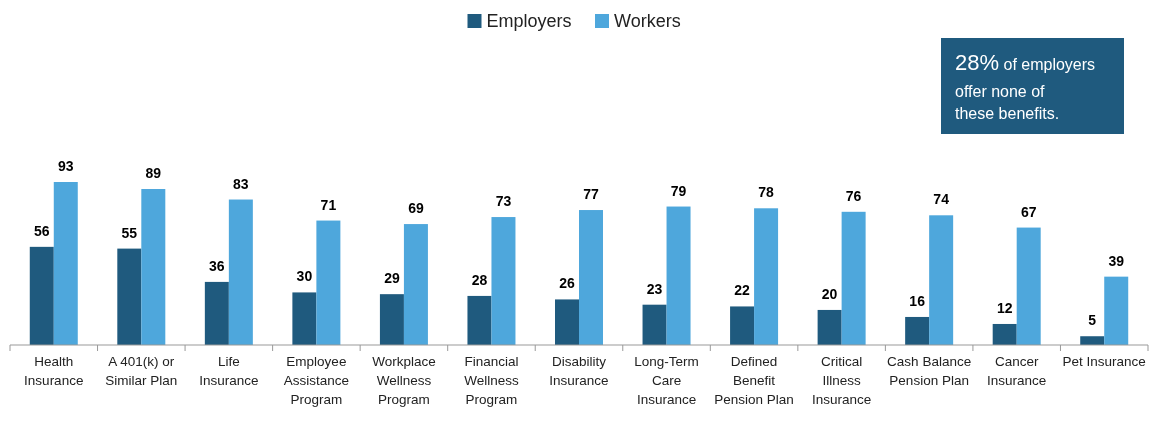 The image size is (1151, 441). I want to click on data-label: 20, so click(829, 293).